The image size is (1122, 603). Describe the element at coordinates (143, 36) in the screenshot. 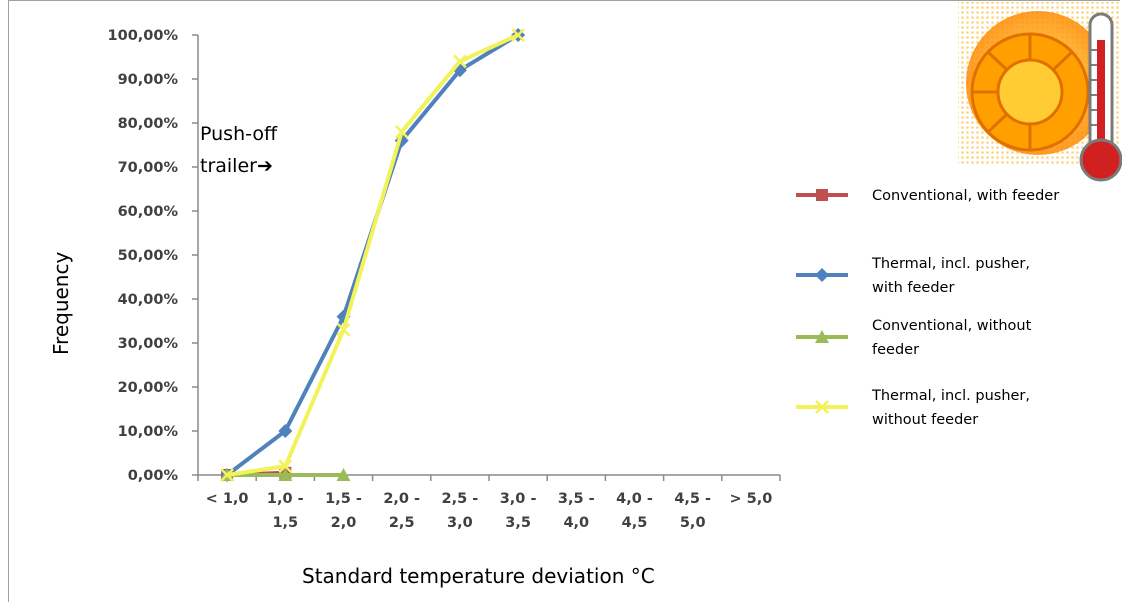

I see `y-tick-label: 100,00%` at that location.